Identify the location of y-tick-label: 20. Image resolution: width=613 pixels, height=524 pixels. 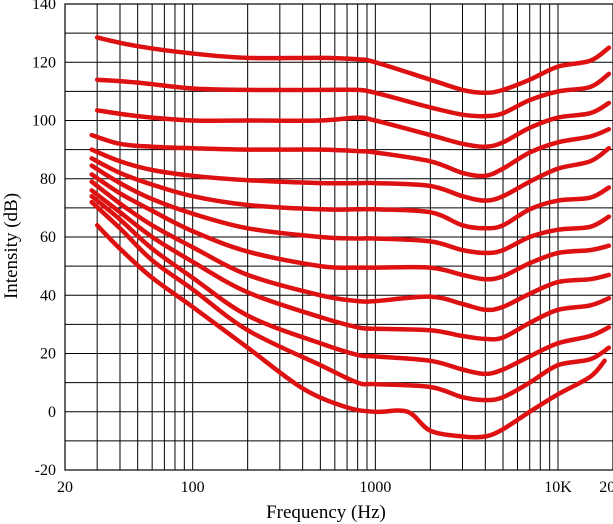
(48, 354).